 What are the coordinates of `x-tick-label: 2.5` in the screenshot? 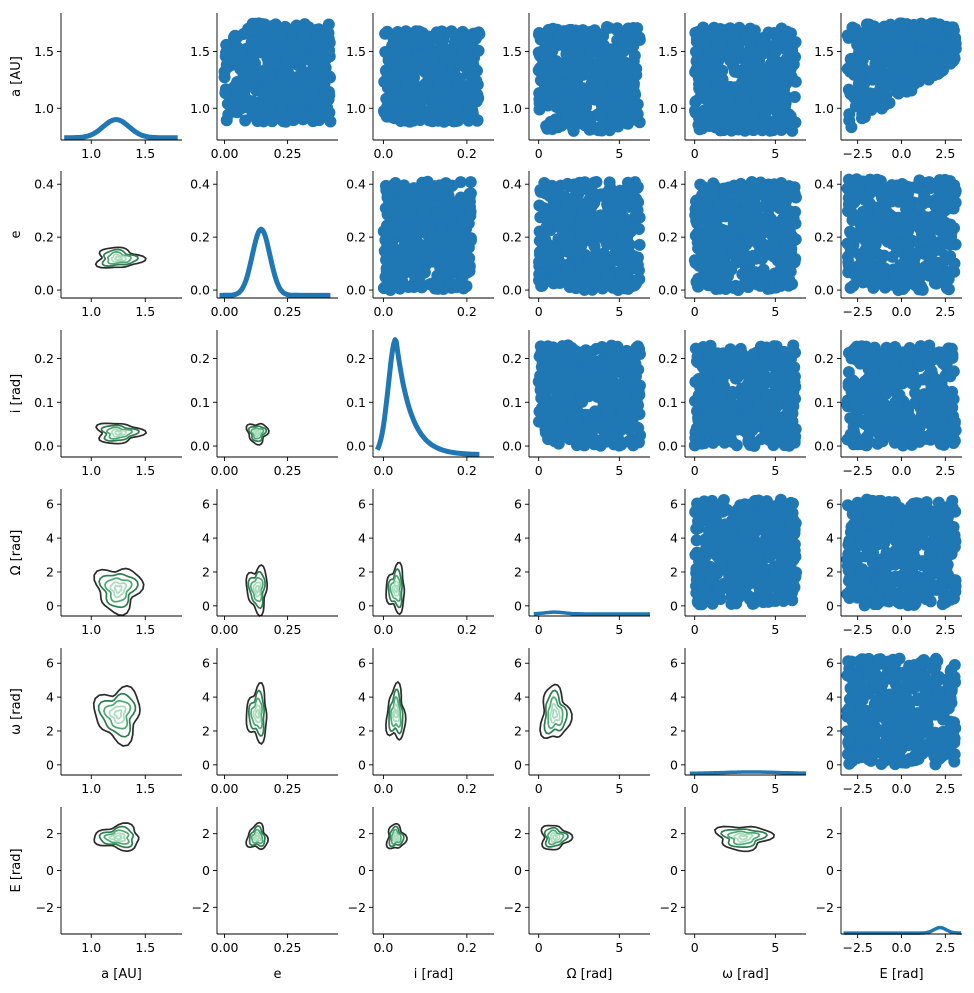 It's located at (945, 311).